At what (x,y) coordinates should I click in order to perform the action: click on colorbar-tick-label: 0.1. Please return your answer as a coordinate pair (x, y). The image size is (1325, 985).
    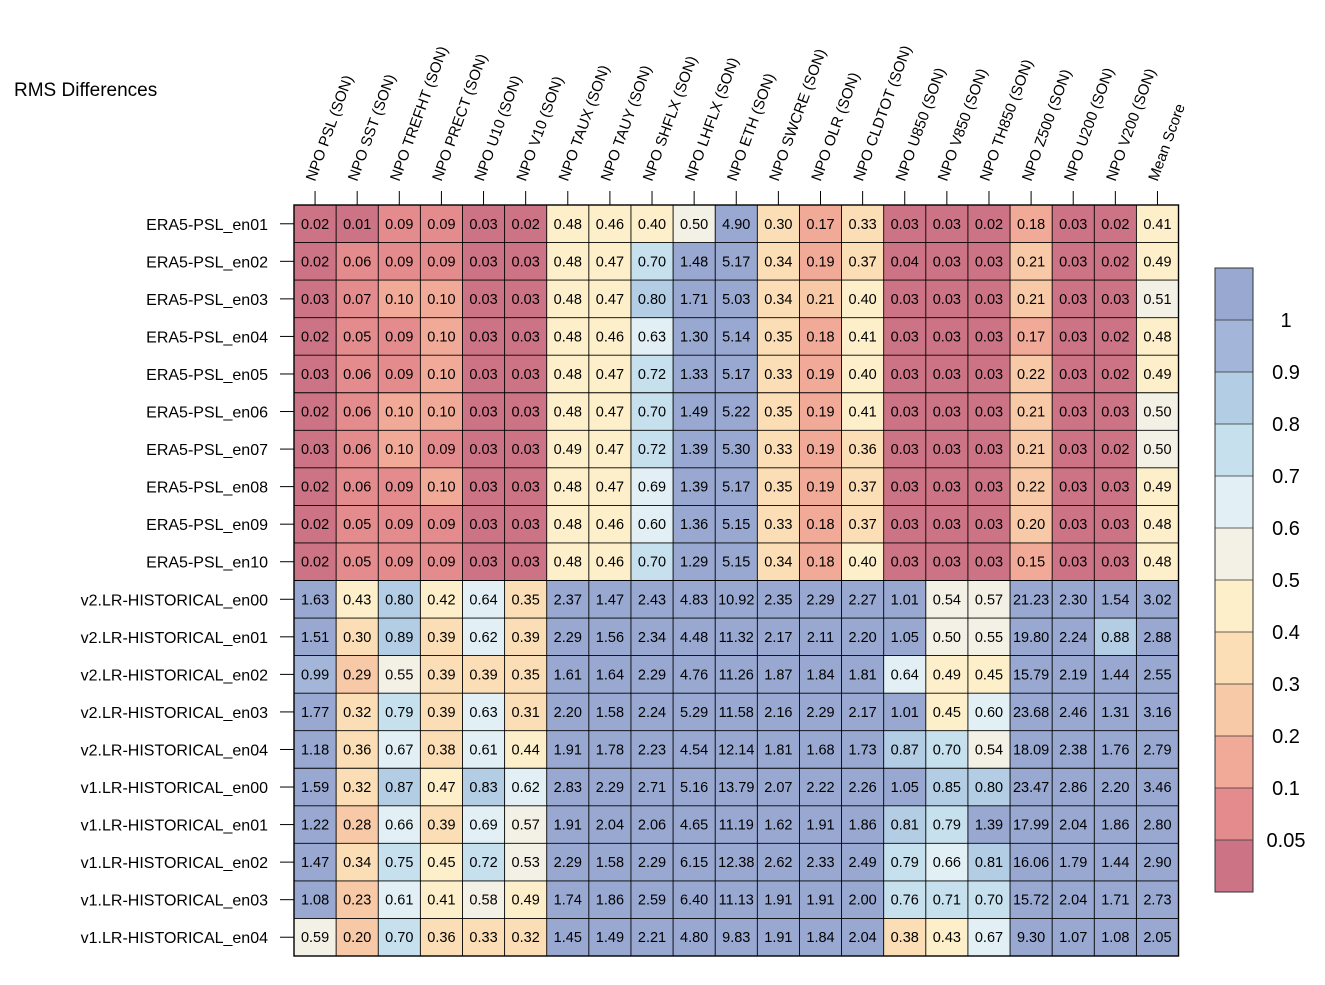
    Looking at the image, I should click on (1286, 789).